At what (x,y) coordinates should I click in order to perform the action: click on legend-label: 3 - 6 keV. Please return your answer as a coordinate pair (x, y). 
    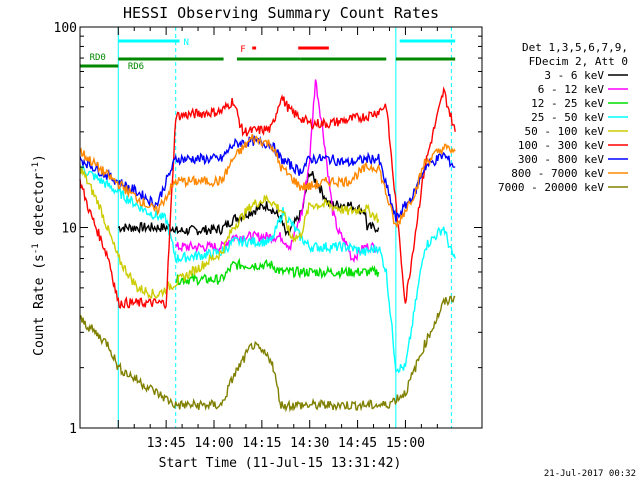
    Looking at the image, I should click on (574, 75).